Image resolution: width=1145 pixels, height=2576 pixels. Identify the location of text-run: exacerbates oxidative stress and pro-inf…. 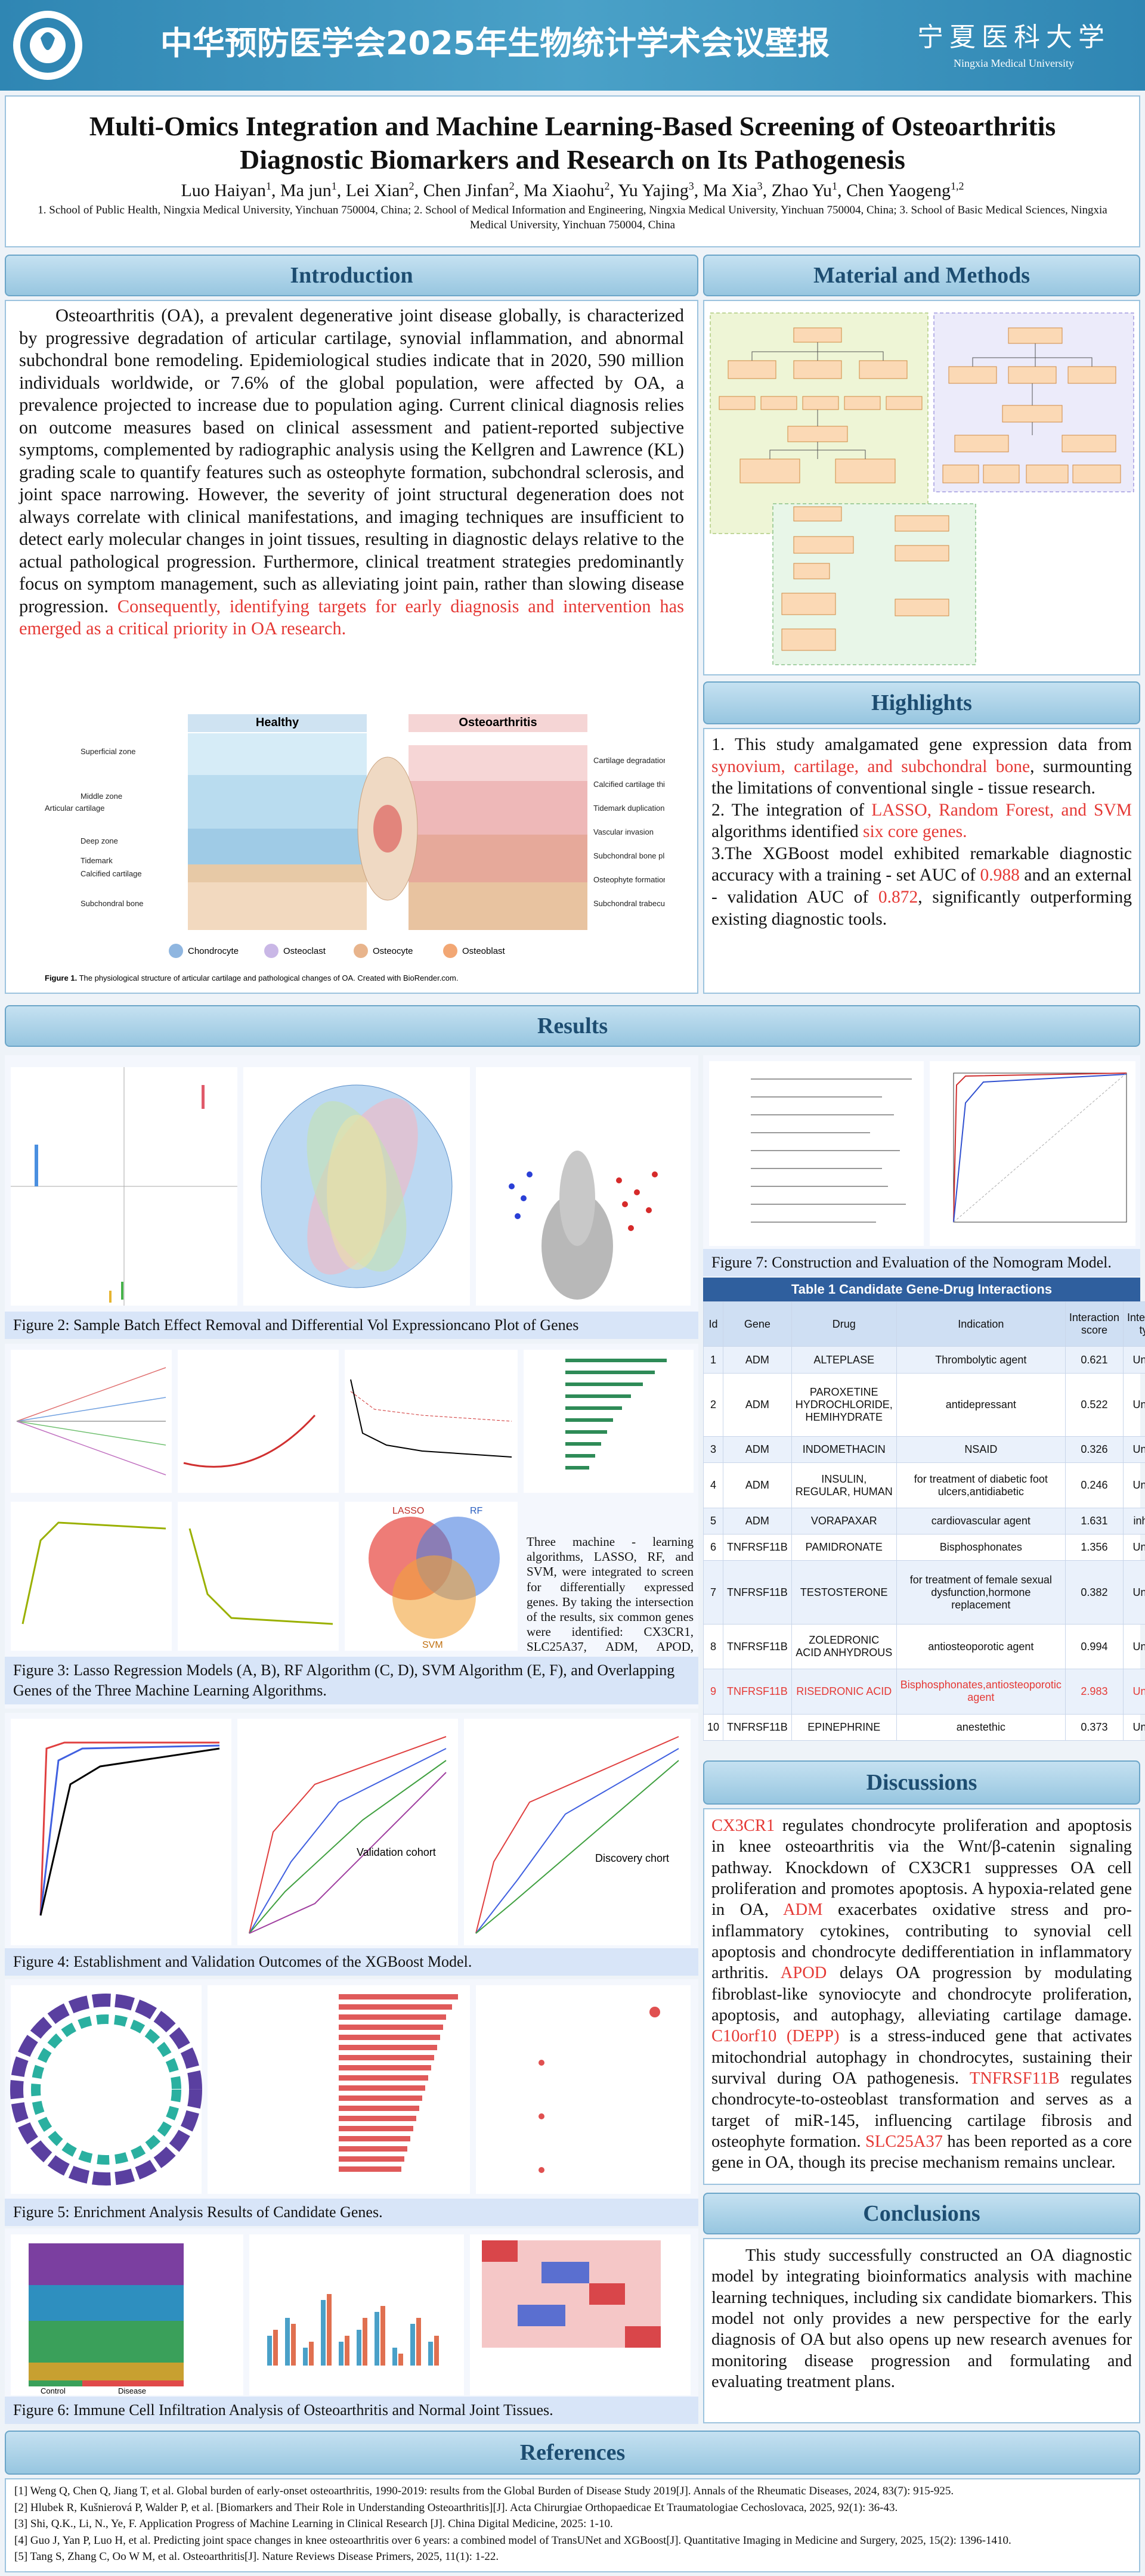
(921, 1942).